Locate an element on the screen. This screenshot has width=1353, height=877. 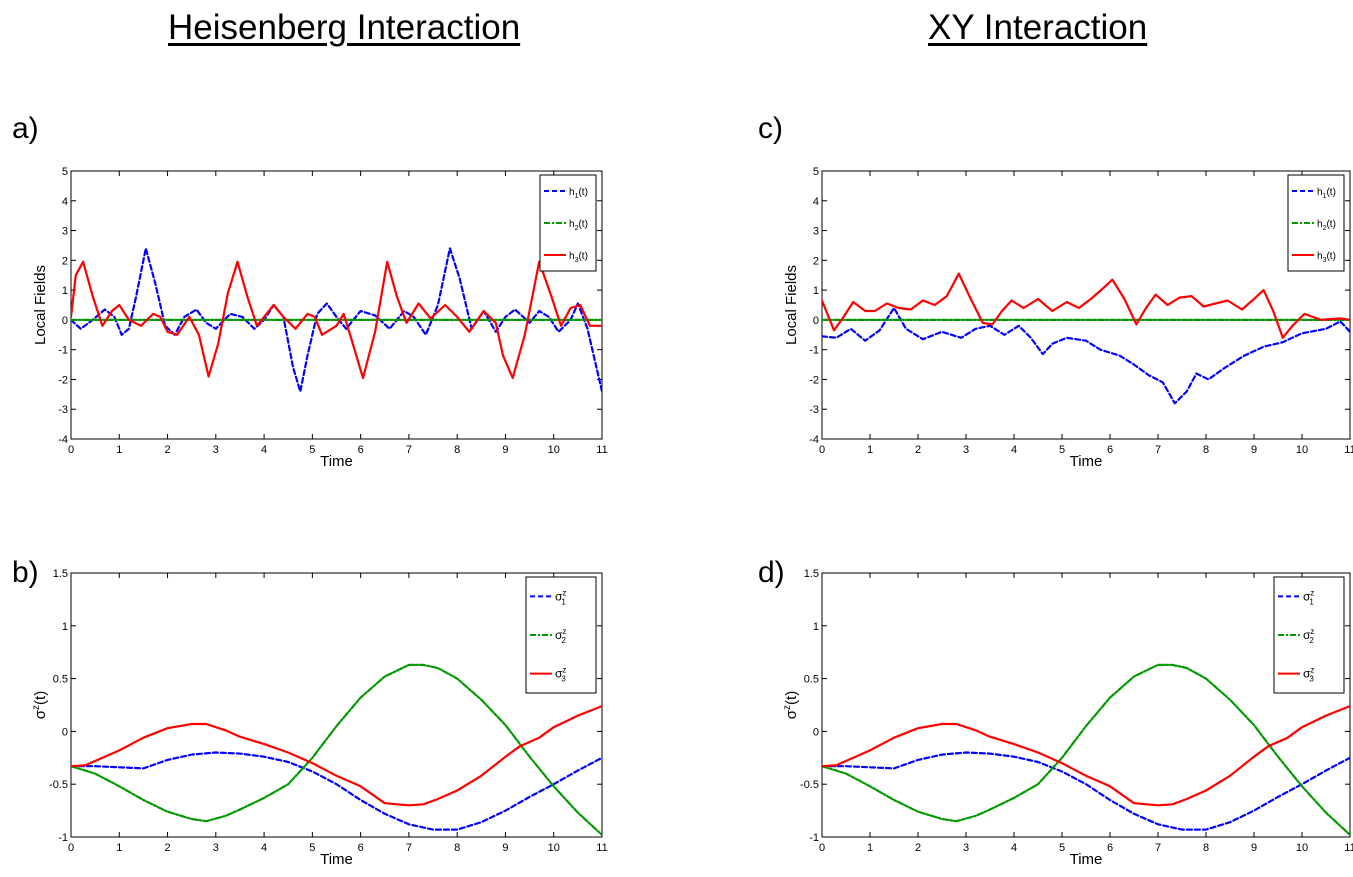
heisenberg-heading: Heisenberg Interaction is located at coordinates (344, 27).